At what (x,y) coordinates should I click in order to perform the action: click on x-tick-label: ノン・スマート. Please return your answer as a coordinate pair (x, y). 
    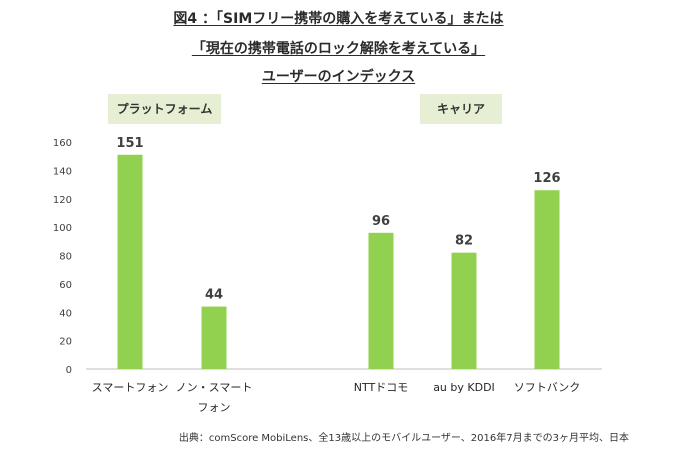
    Looking at the image, I should click on (214, 387).